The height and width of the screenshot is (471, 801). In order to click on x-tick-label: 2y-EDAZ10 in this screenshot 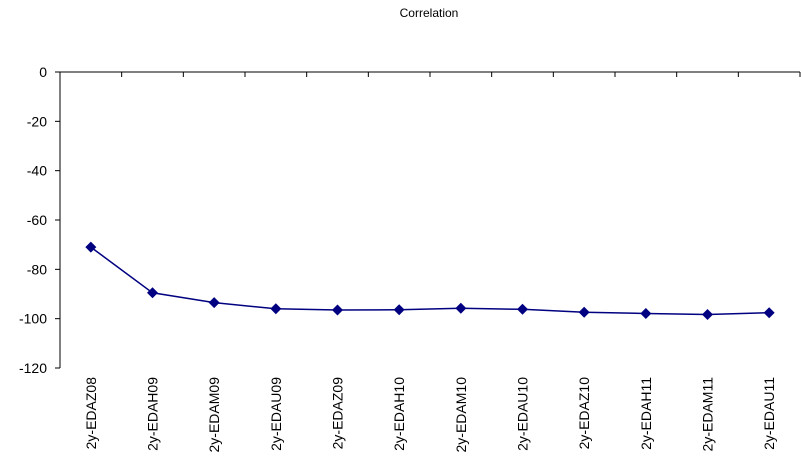, I will do `click(584, 413)`.